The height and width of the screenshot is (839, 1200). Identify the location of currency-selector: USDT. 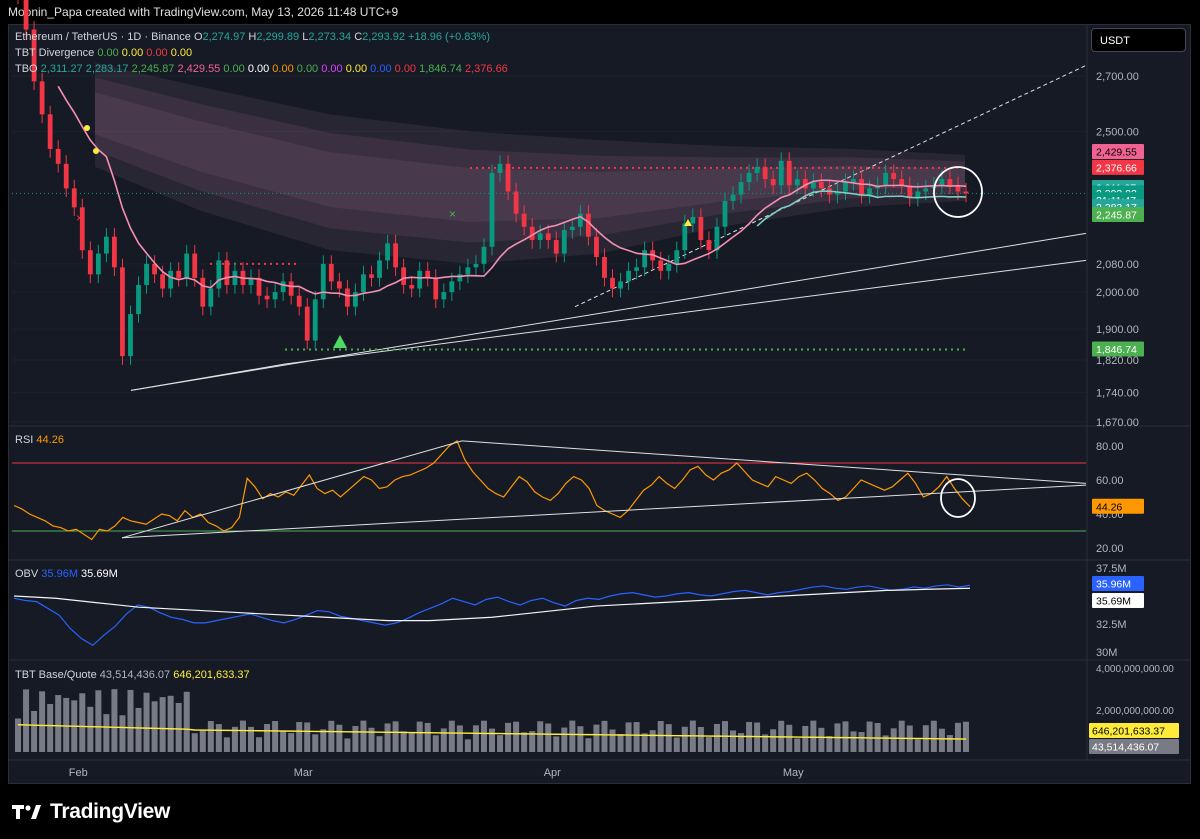
(1138, 40).